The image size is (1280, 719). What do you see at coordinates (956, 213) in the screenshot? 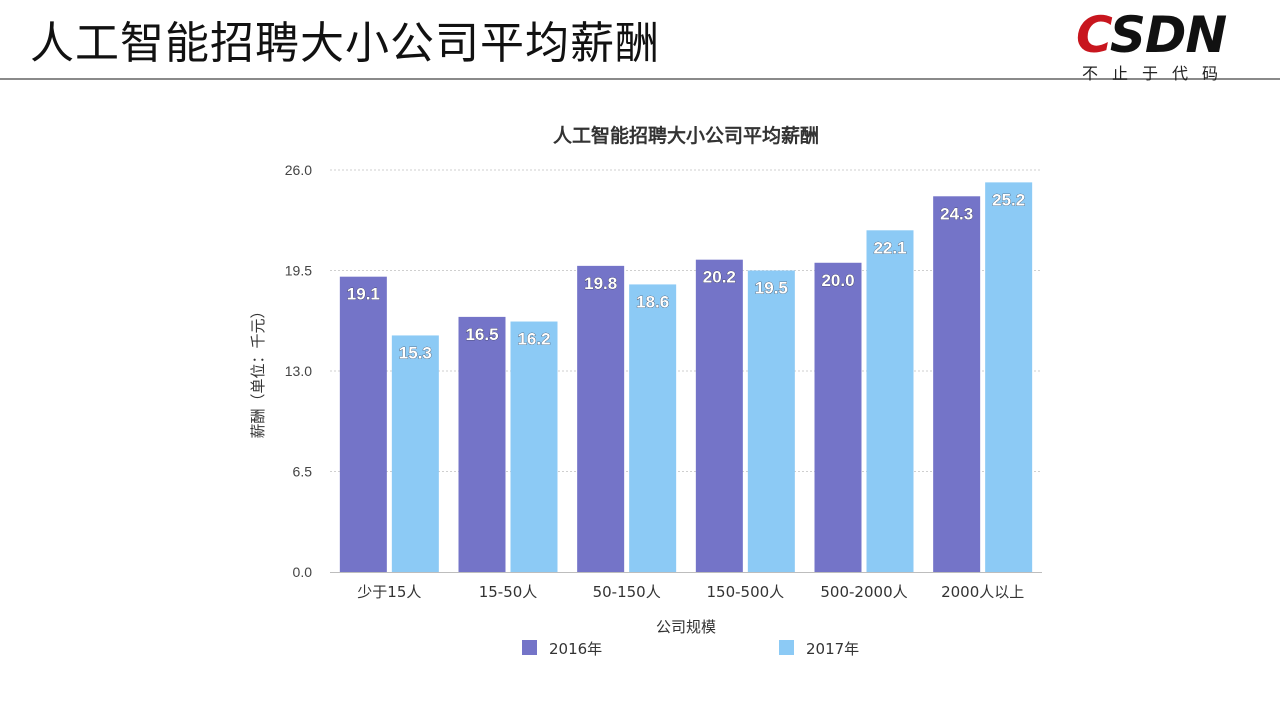
I see `data-label: 24.3` at bounding box center [956, 213].